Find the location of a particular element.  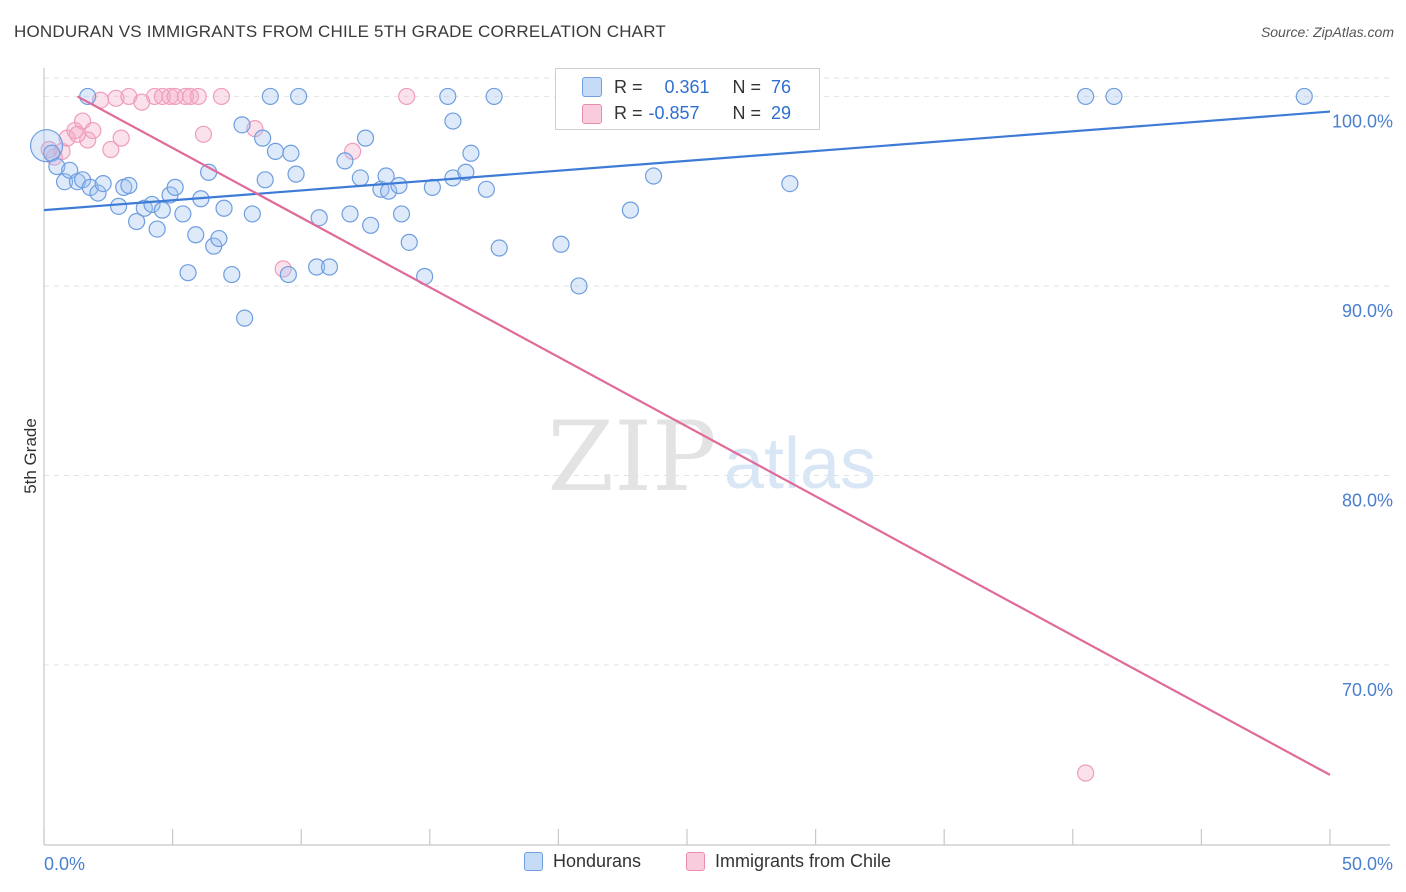

stats-r-hondurans: 0.361 is located at coordinates (687, 86).